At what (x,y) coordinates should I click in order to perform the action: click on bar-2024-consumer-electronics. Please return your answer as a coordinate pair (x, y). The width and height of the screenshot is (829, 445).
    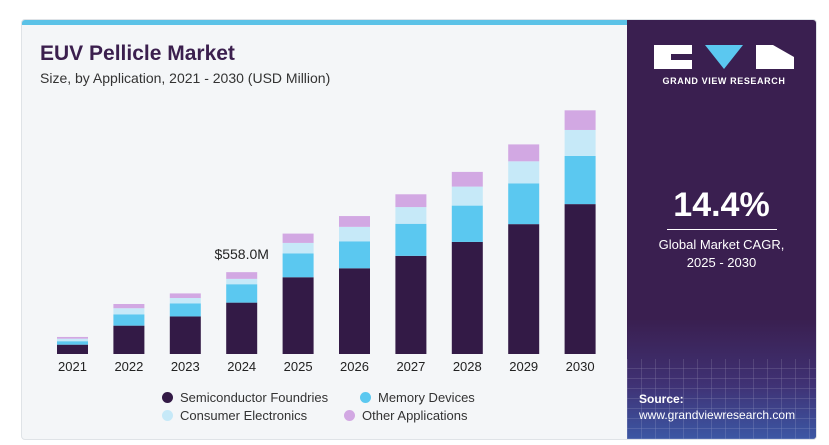
    Looking at the image, I should click on (242, 281).